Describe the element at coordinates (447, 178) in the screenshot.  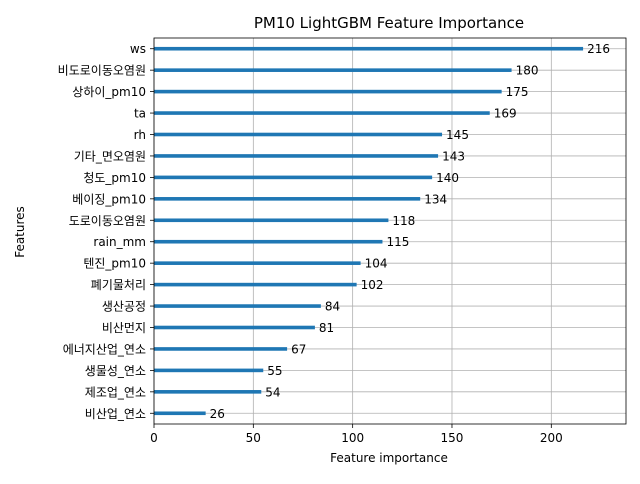
I see `value-label: 140` at that location.